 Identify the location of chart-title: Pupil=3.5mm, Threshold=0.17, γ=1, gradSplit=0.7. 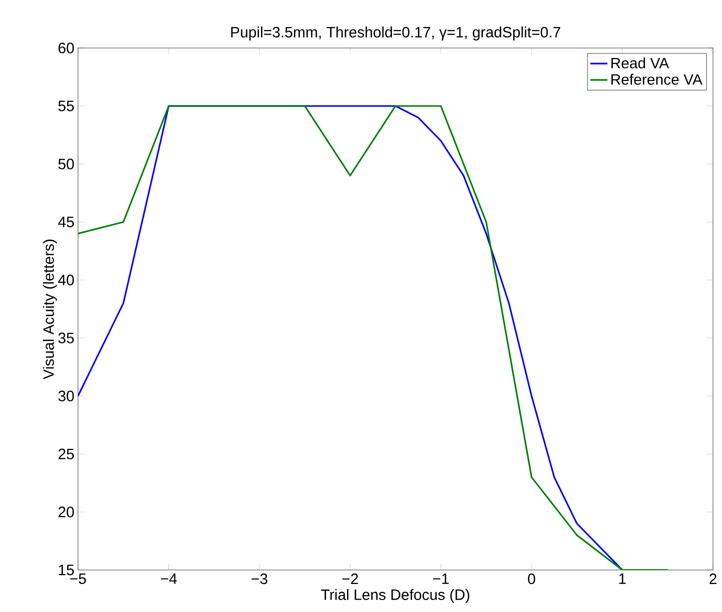
(395, 33).